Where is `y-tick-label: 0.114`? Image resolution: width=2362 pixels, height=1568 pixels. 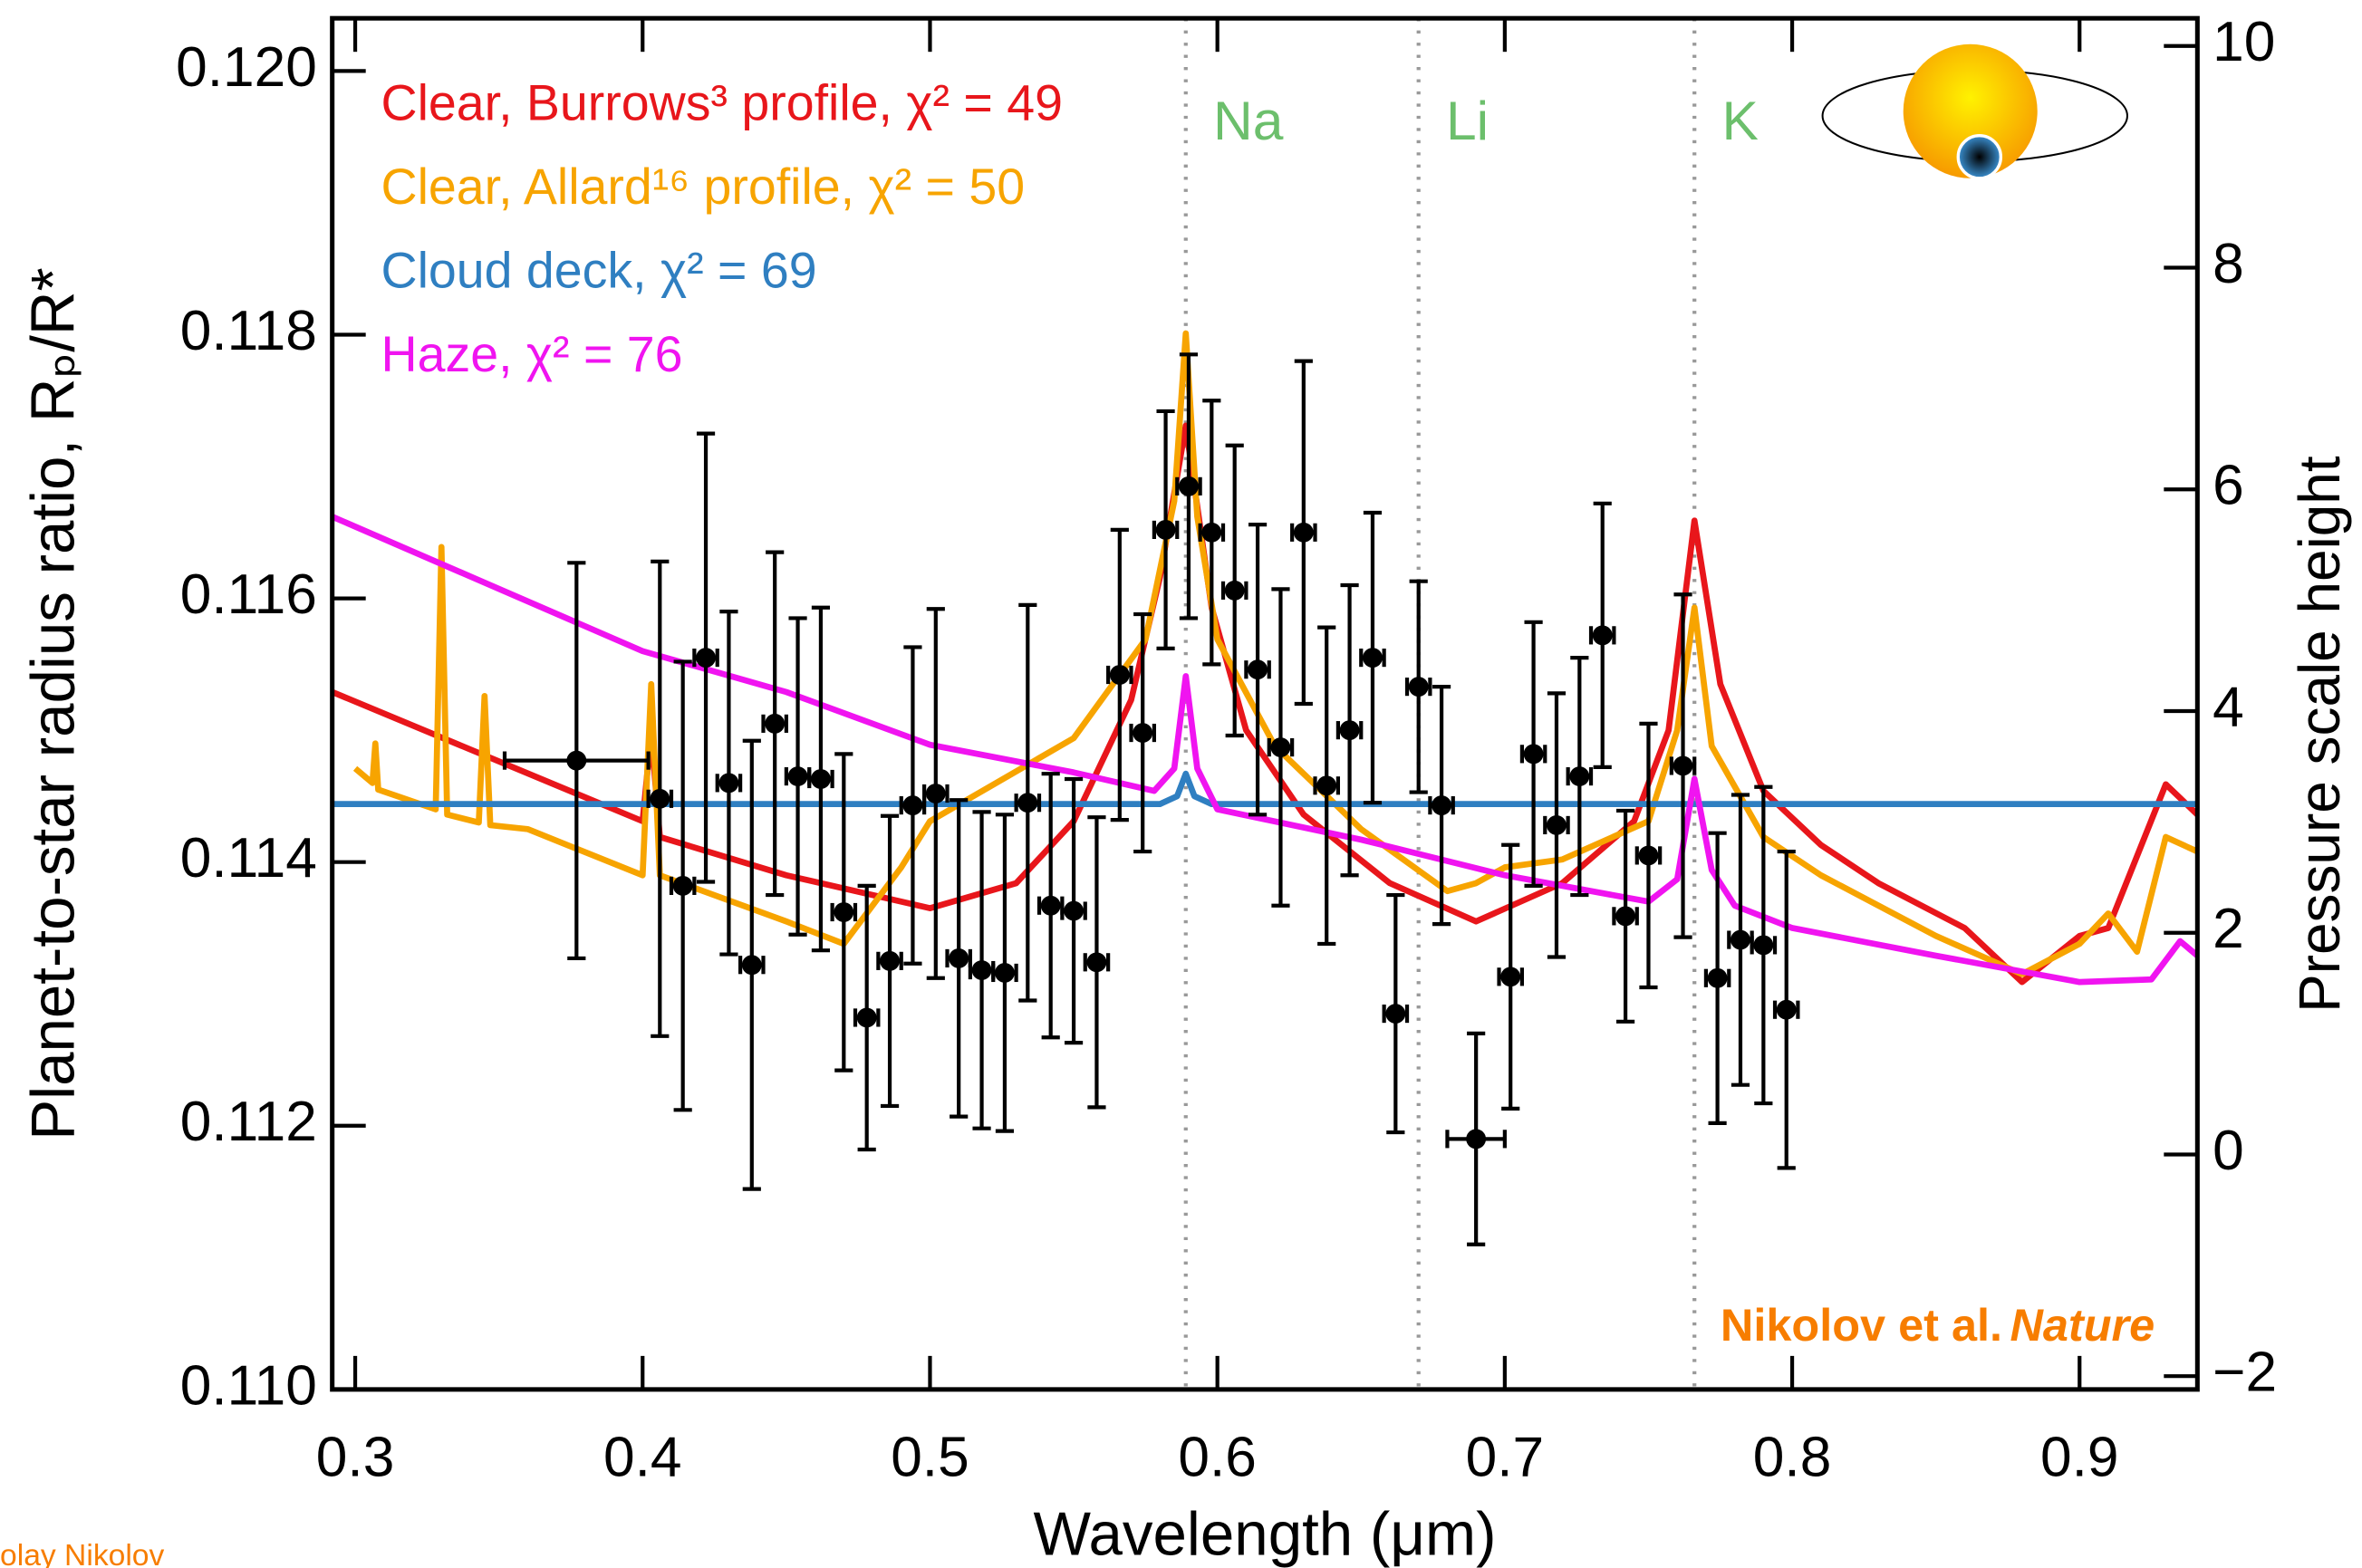
y-tick-label: 0.114 is located at coordinates (248, 858).